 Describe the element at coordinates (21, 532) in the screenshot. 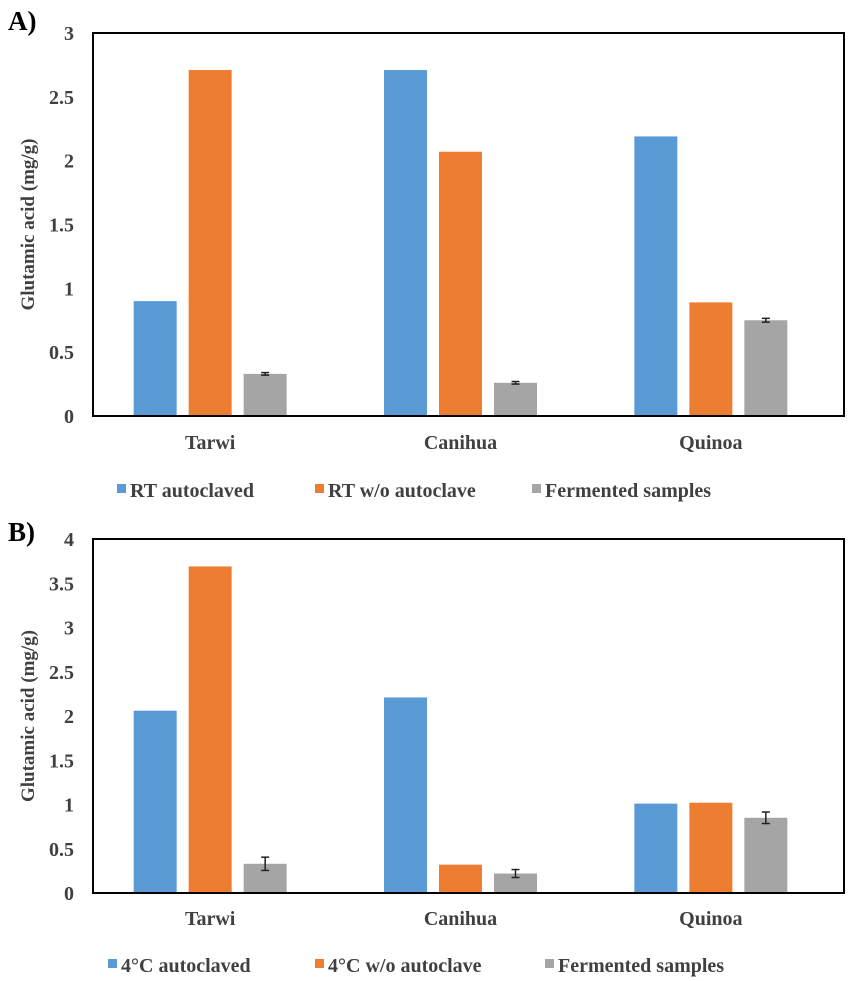

I see `panel-label: B)` at that location.